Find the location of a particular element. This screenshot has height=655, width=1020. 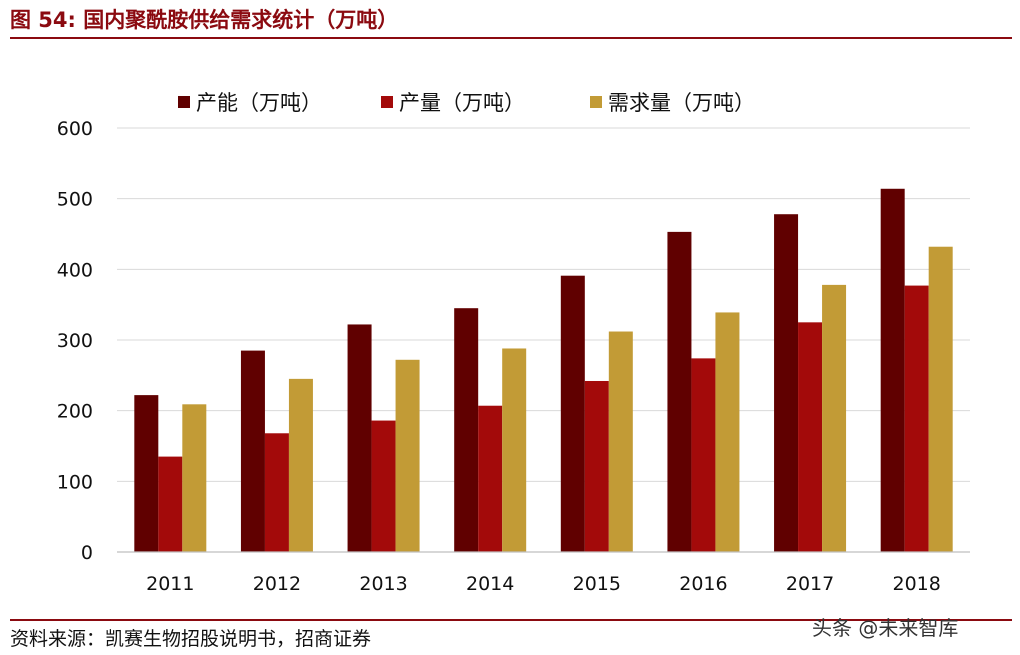

x-tick-label: 2016 is located at coordinates (703, 584).